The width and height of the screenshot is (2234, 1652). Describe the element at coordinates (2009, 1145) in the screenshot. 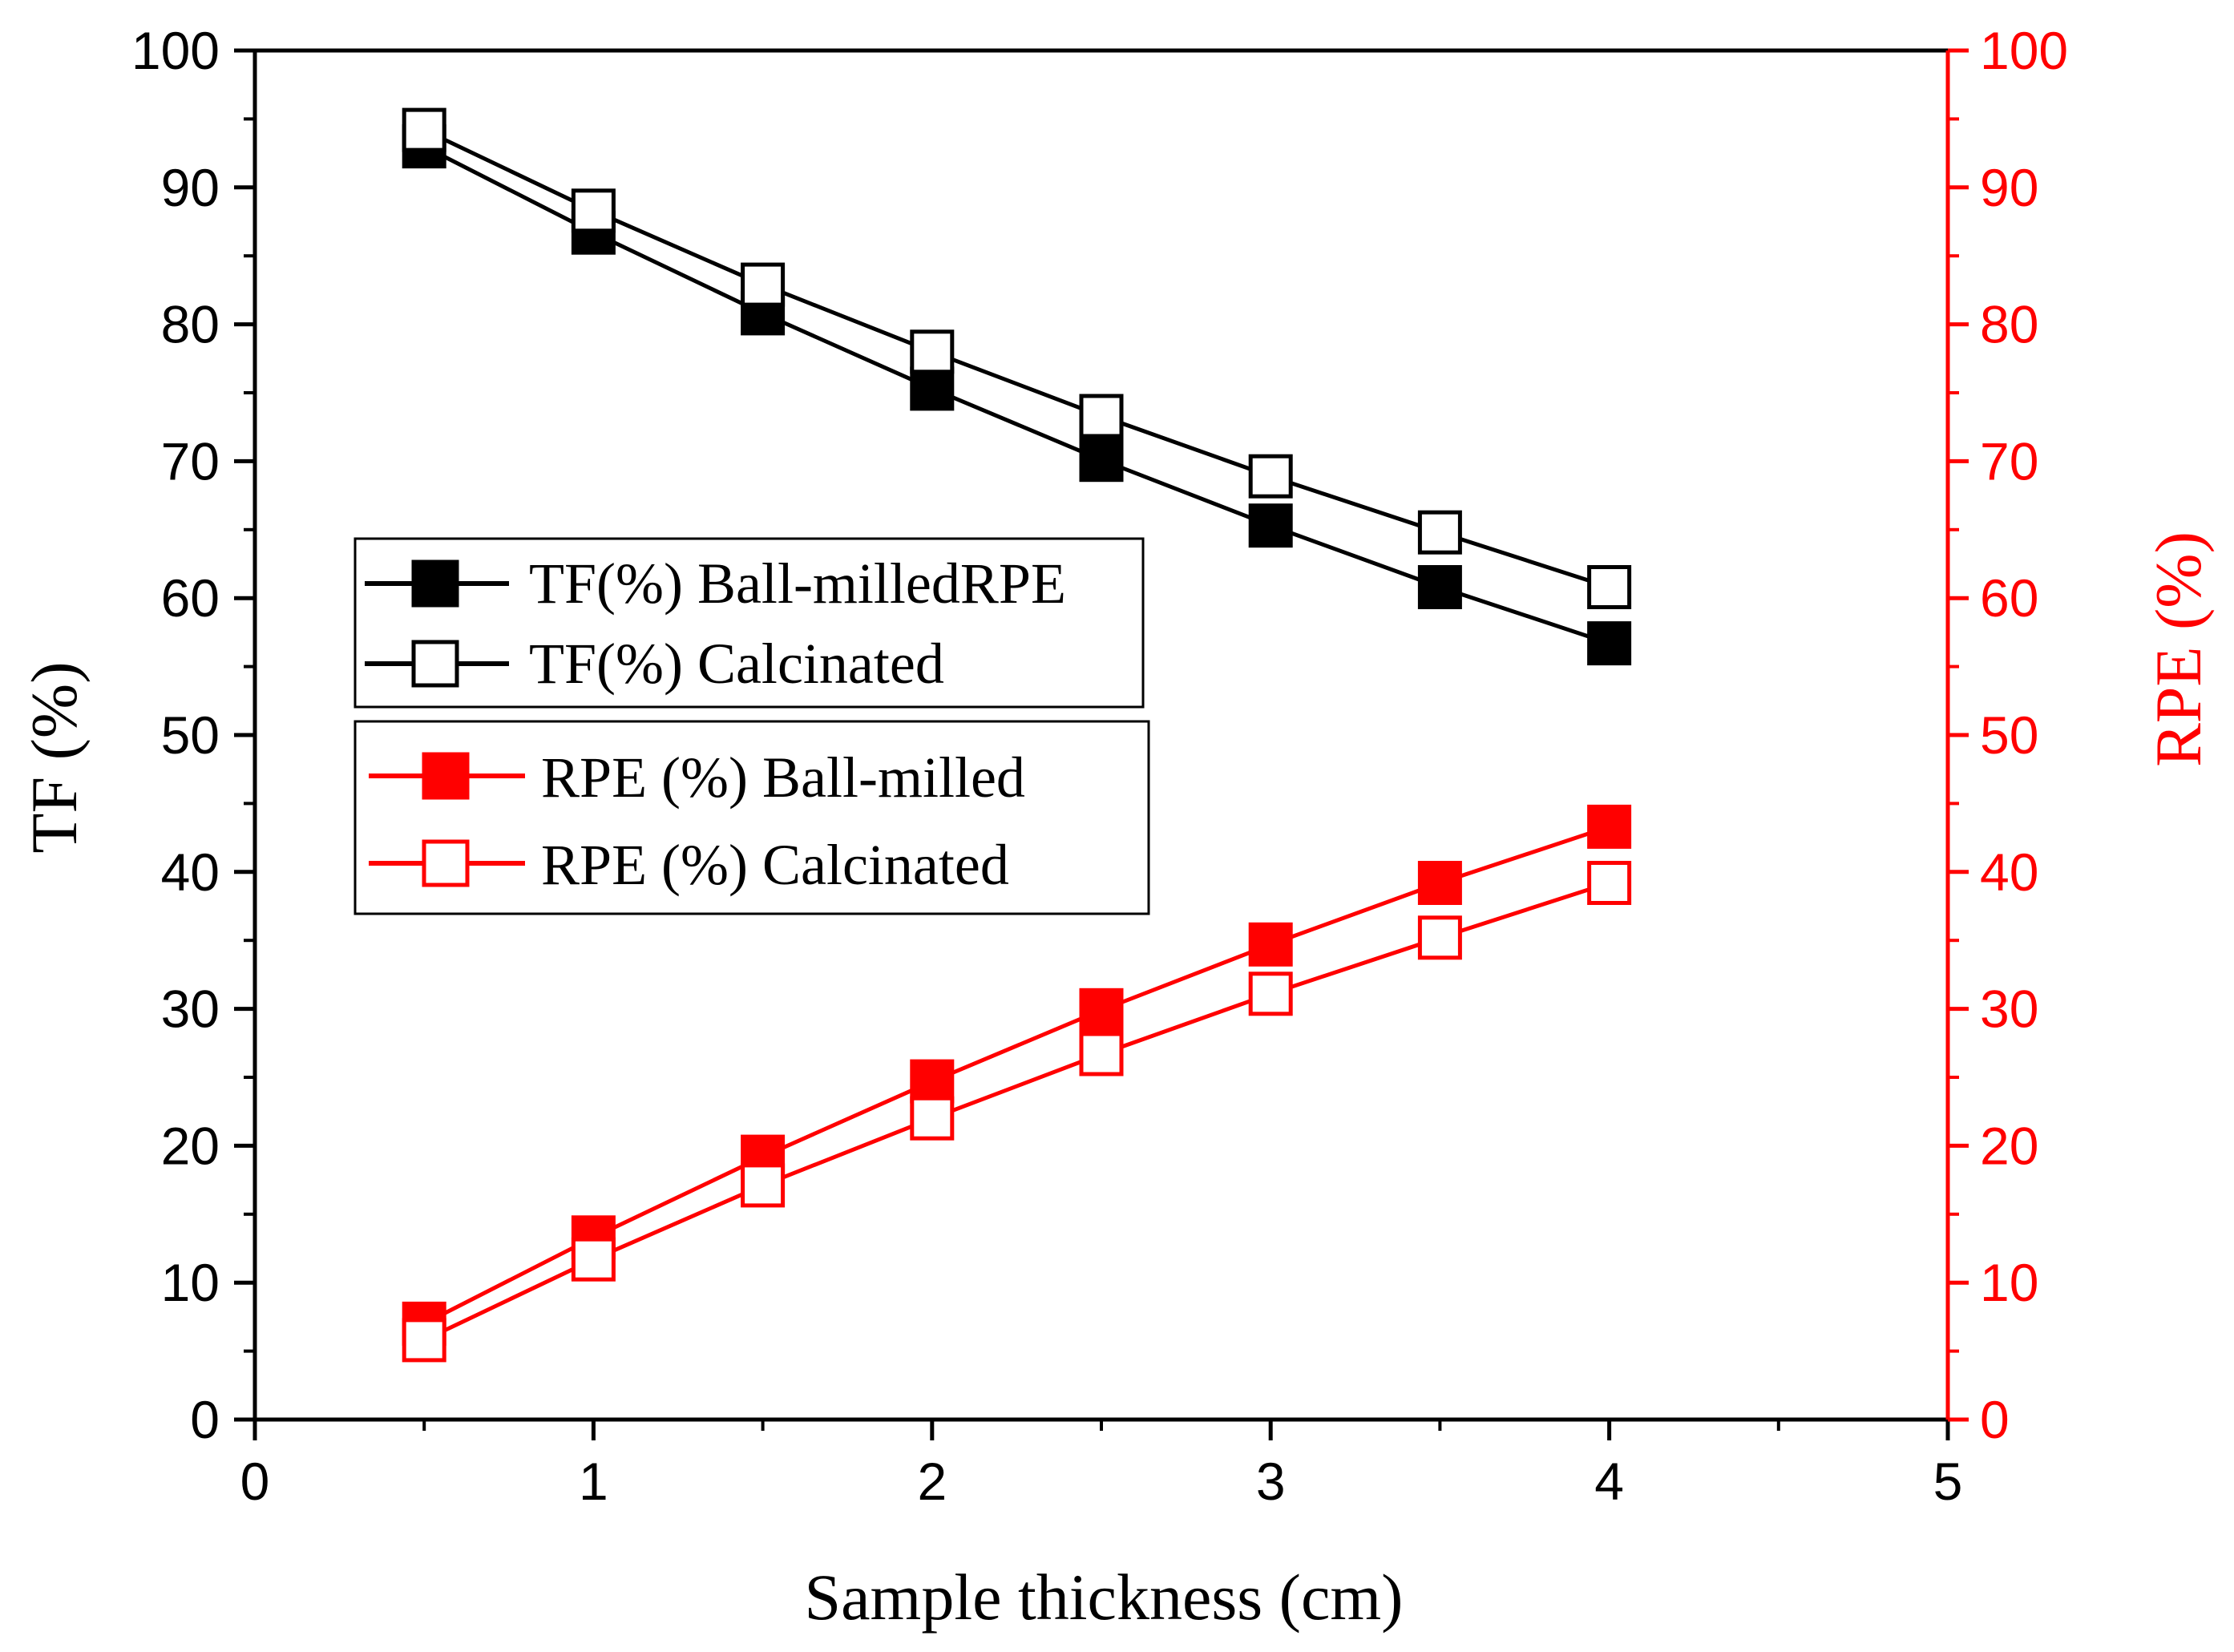

I see `y2-tick-label: 20` at that location.